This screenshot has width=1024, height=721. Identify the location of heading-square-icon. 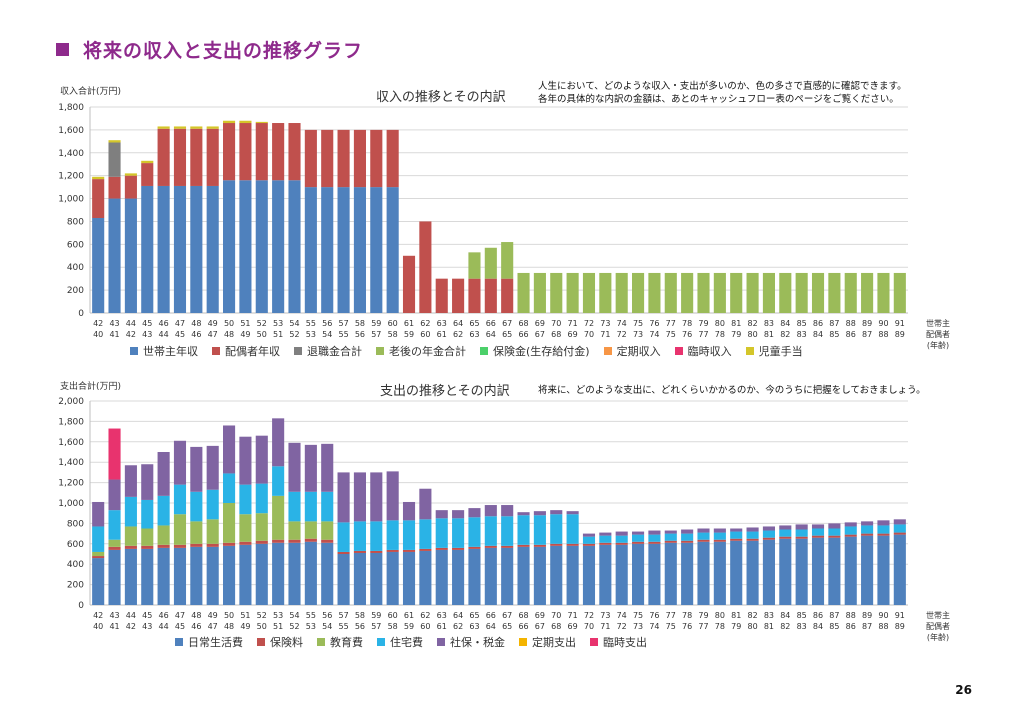
(62, 49).